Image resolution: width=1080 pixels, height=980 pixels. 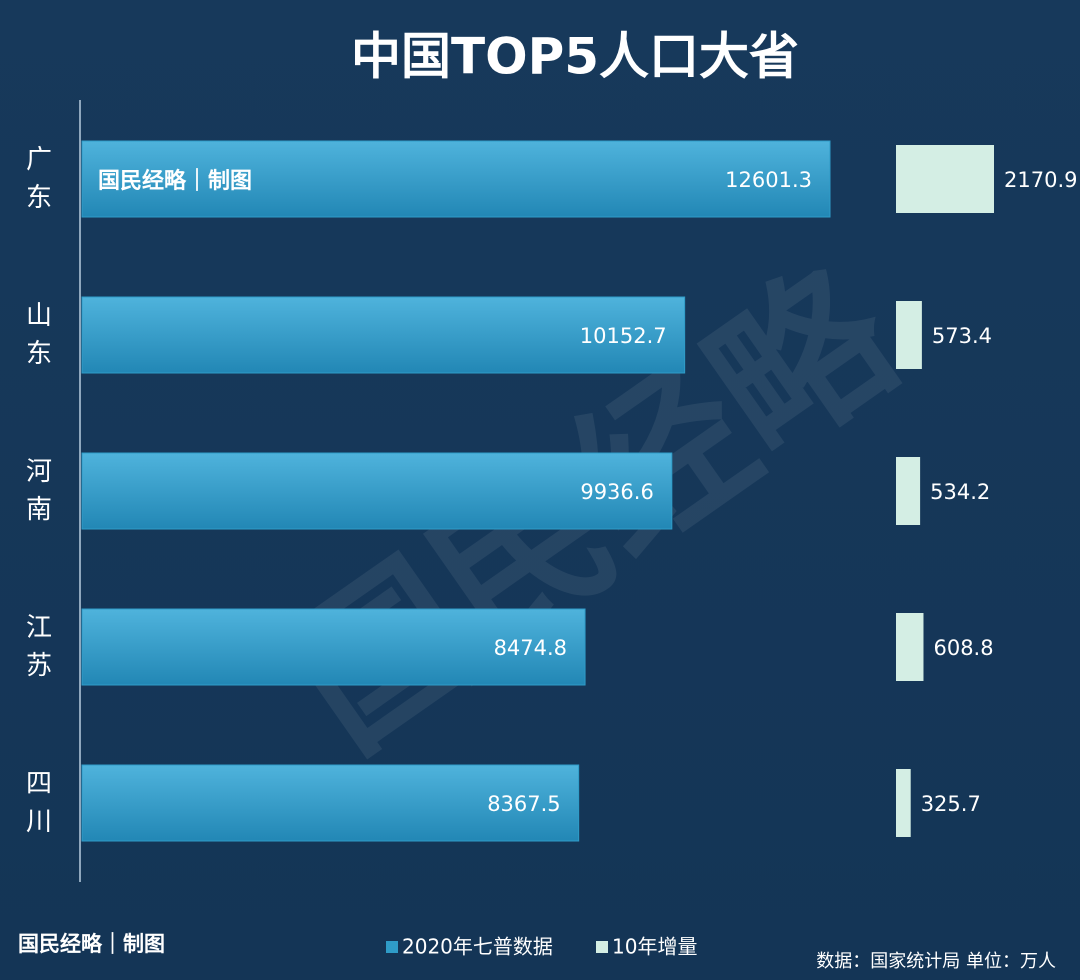 I want to click on increment-label: 534.2, so click(x=960, y=492).